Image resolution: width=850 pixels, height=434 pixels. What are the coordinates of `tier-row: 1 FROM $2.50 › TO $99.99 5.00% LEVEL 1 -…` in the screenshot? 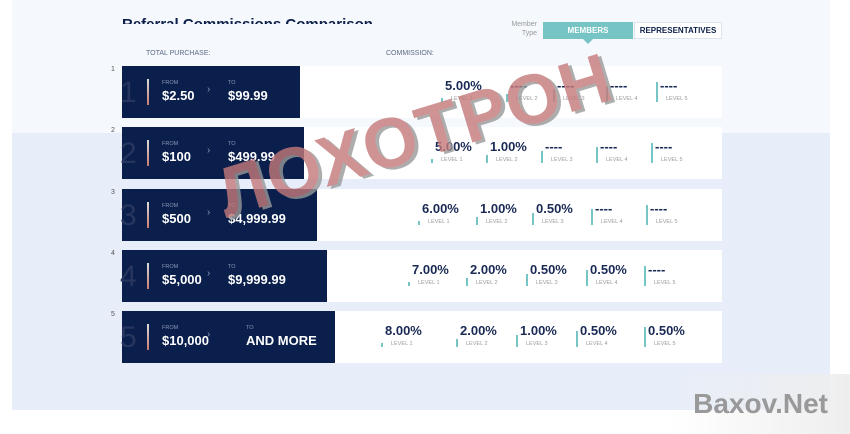 It's located at (421, 92).